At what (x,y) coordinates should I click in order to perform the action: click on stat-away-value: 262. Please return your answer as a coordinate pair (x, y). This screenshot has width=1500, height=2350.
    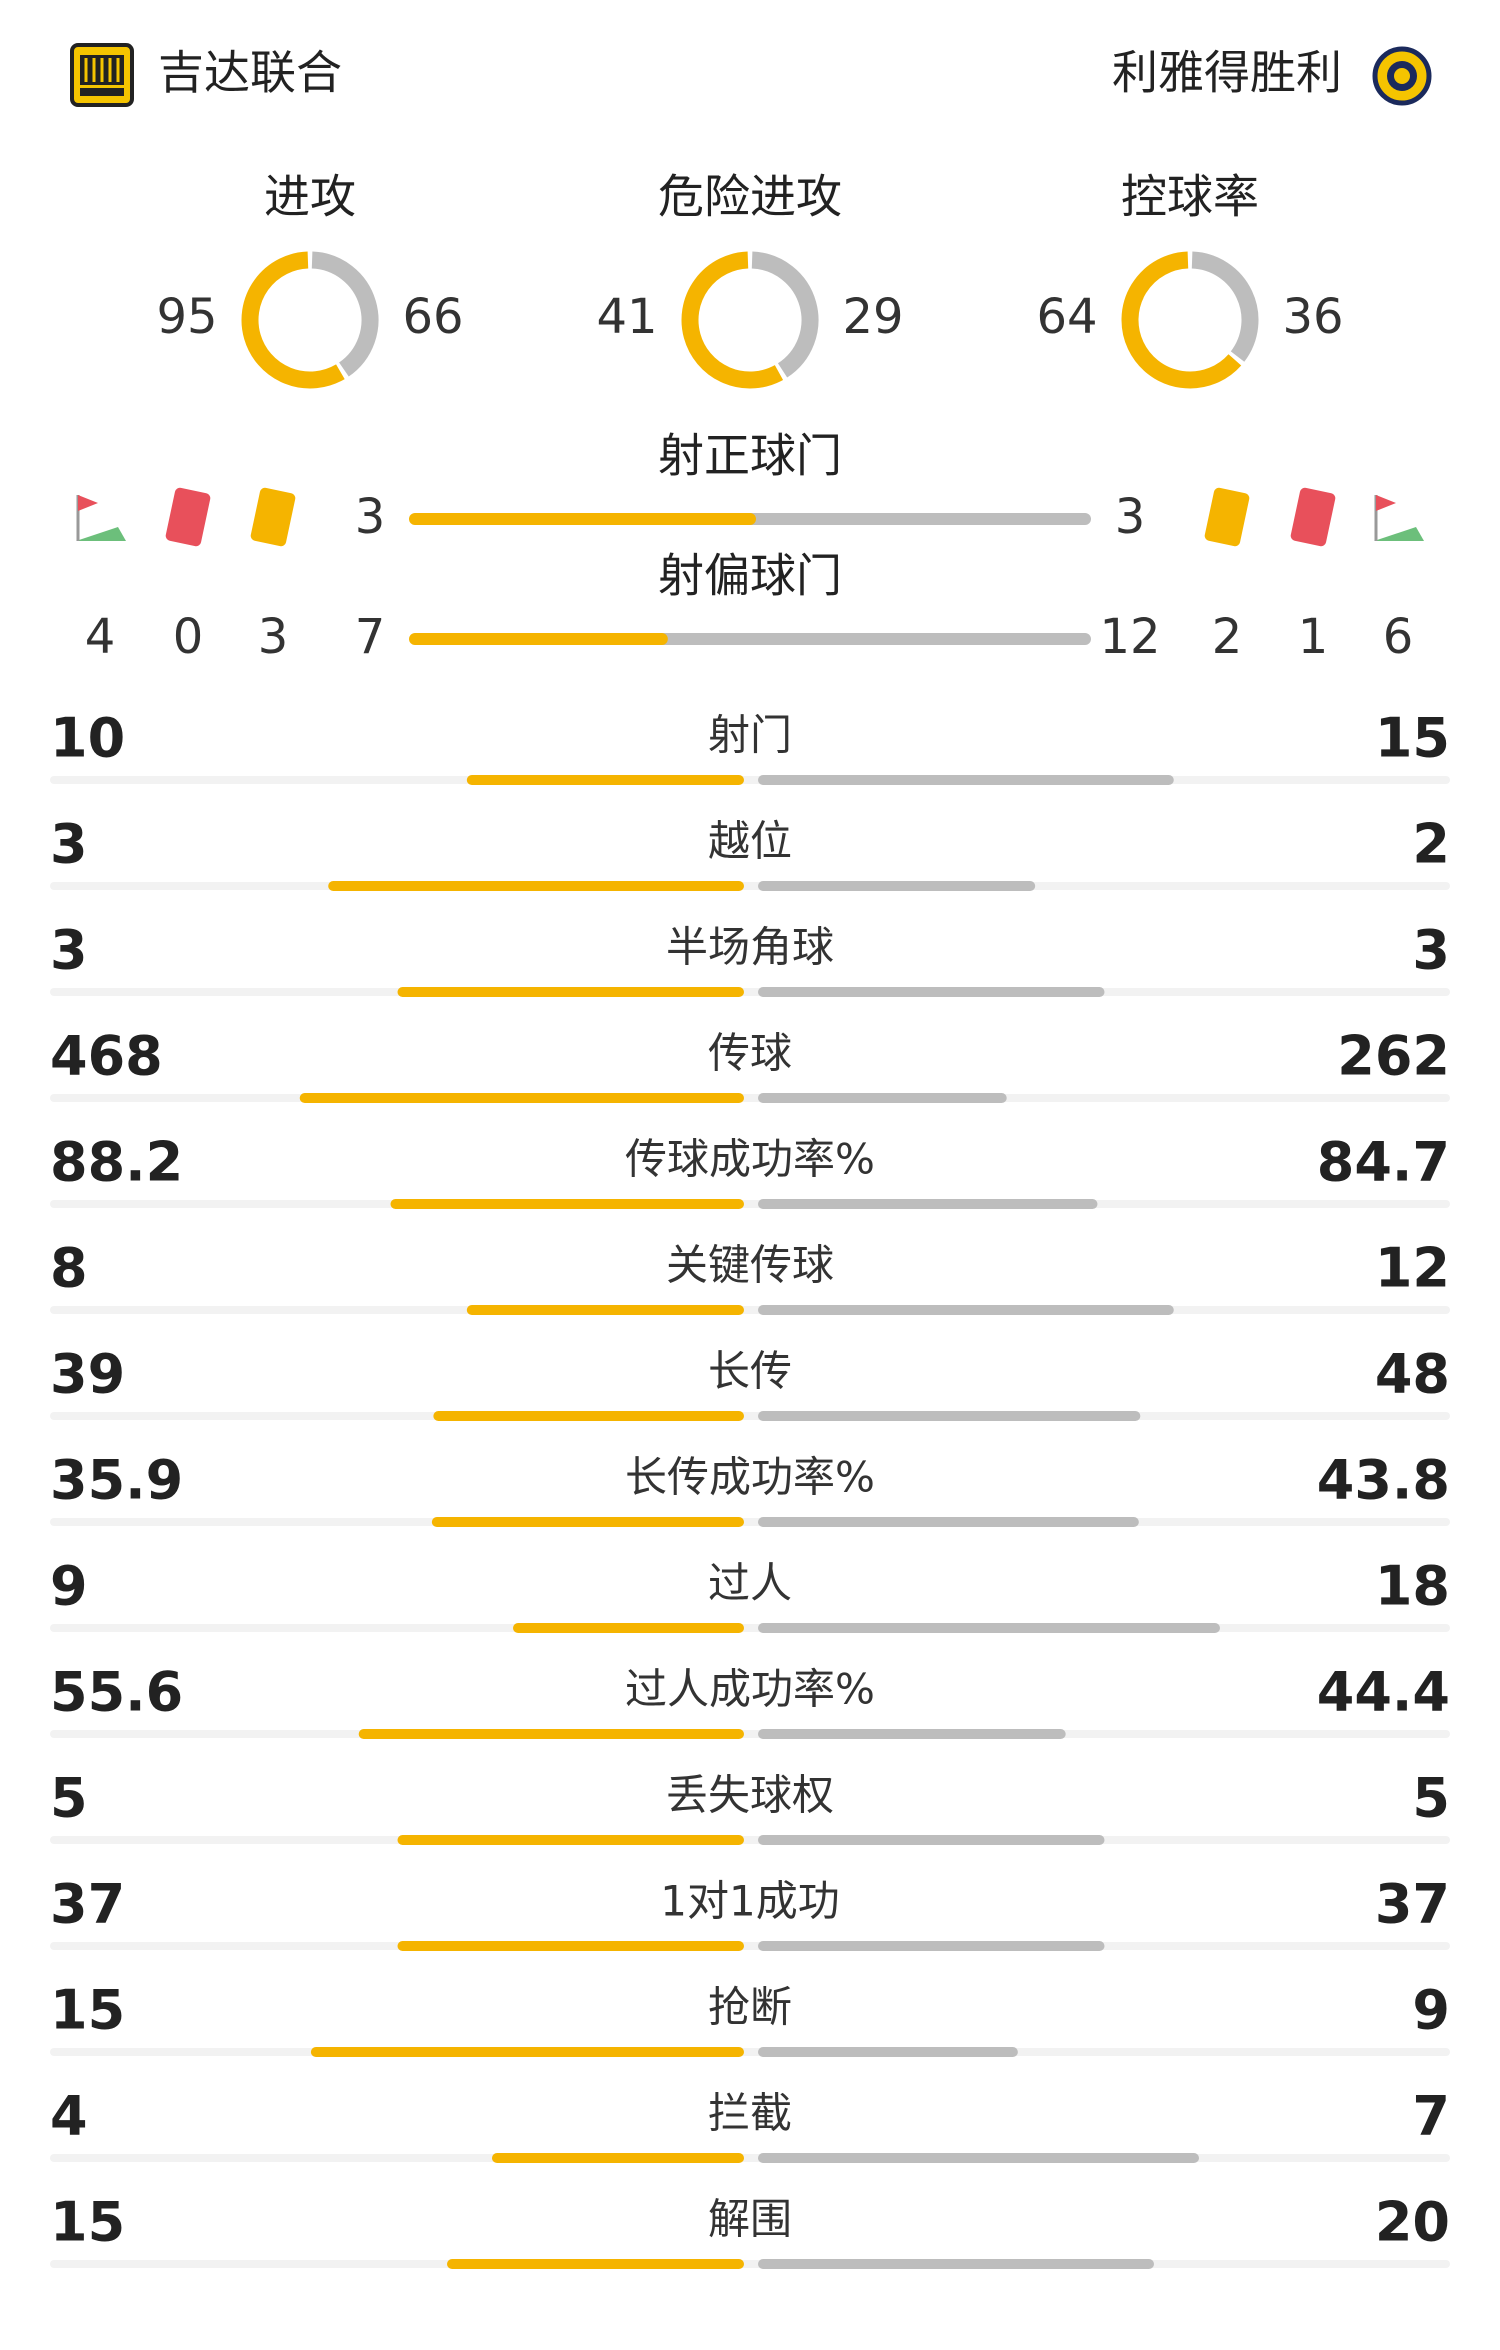
    Looking at the image, I should click on (1393, 1056).